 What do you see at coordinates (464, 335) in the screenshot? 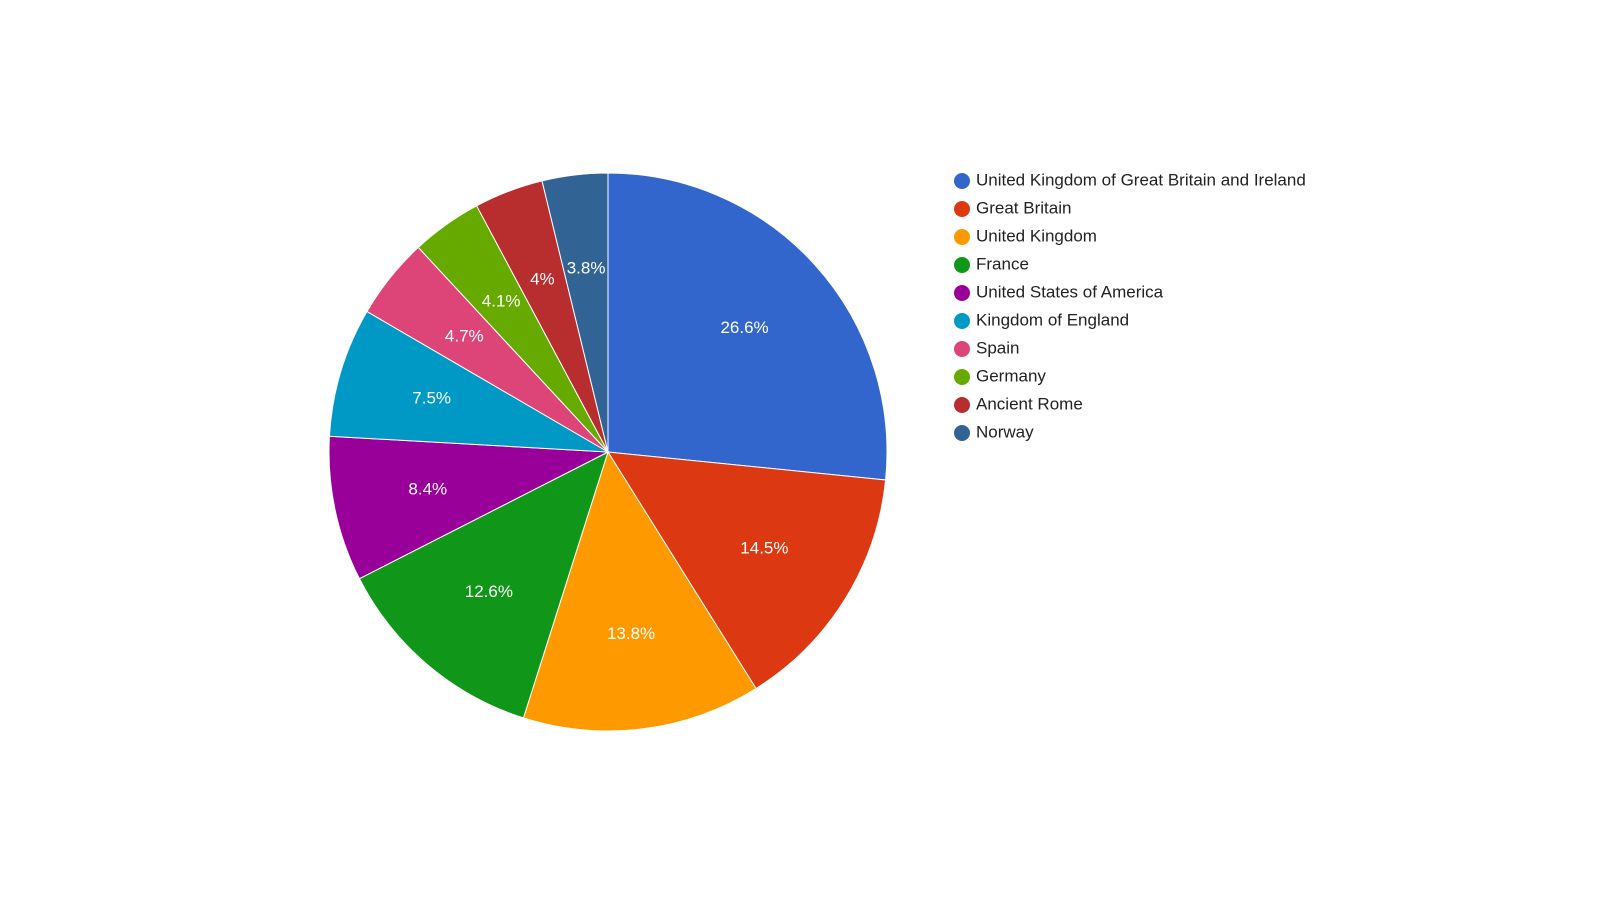
I see `slice-label: 4.7%` at bounding box center [464, 335].